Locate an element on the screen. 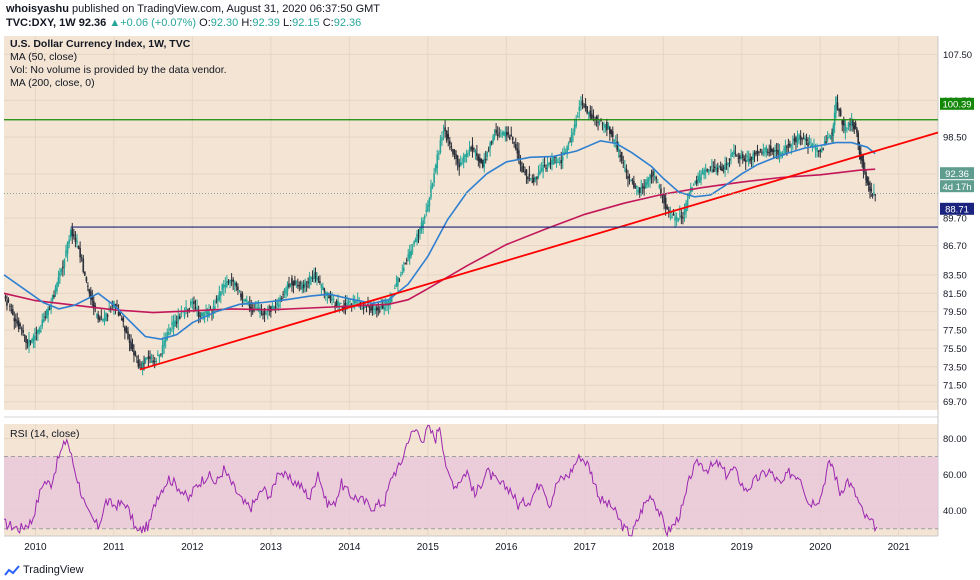 Image resolution: width=980 pixels, height=580 pixels. x-tick-label: 2015 is located at coordinates (428, 547).